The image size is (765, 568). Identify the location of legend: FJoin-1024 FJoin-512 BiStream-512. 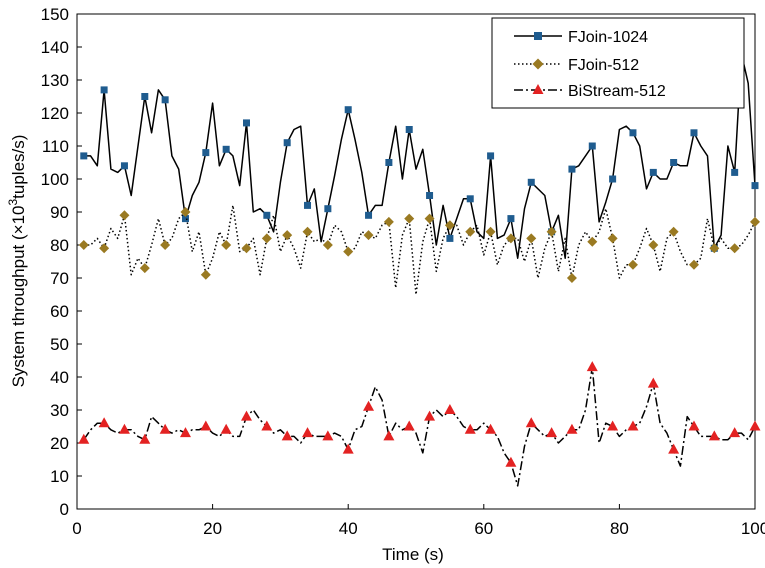
(618, 63).